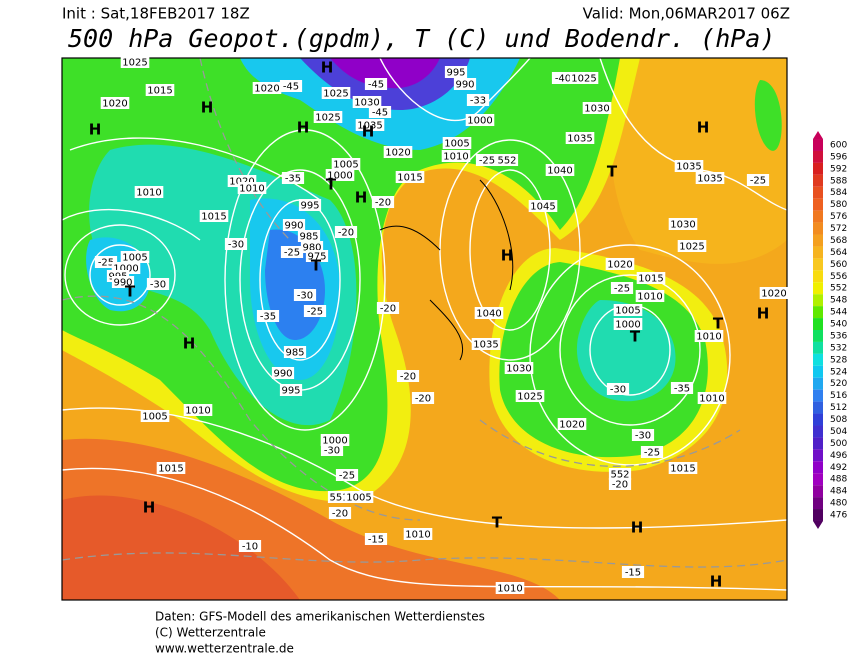 The width and height of the screenshot is (850, 661). What do you see at coordinates (838, 313) in the screenshot?
I see `colorbar-label: 544` at bounding box center [838, 313].